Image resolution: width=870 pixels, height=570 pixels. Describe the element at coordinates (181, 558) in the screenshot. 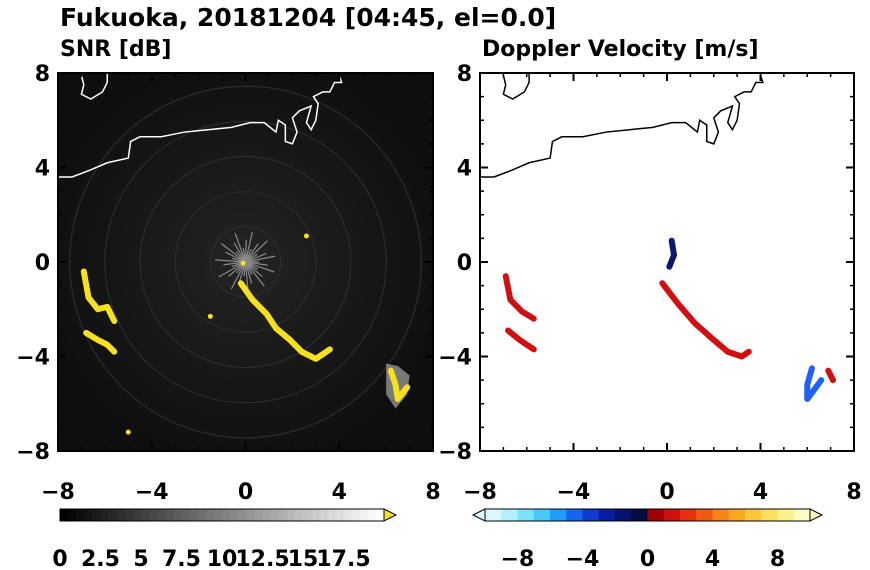

I see `colorbar-tick-label: 7.5` at that location.